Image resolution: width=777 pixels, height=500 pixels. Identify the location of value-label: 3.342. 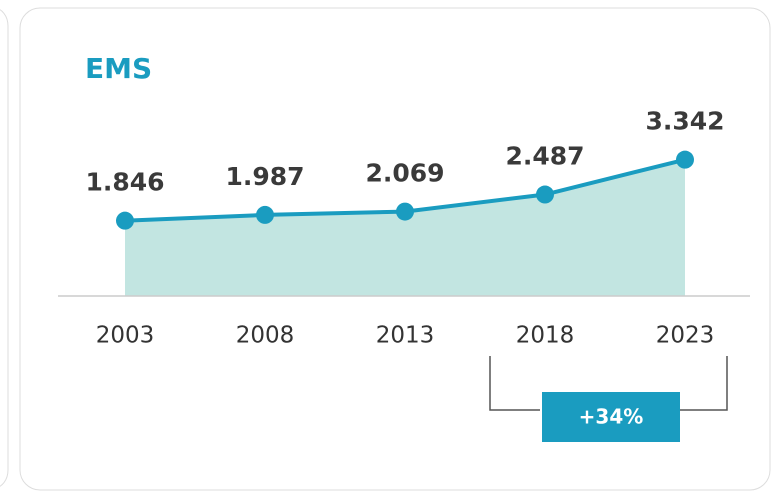
(684, 121).